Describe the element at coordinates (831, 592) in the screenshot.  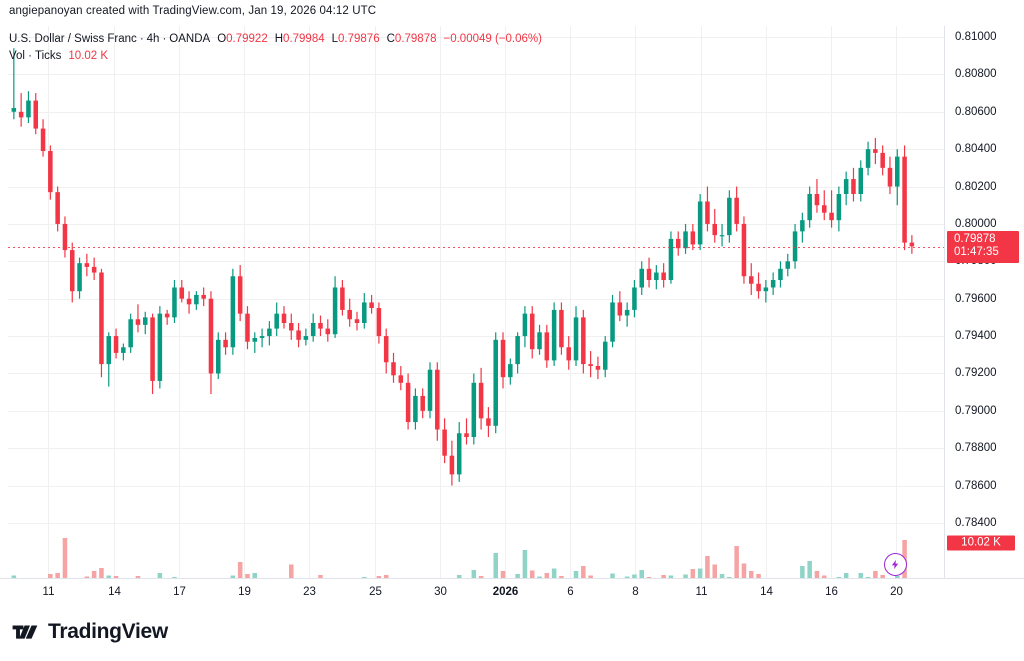
I see `time-tick: 16` at that location.